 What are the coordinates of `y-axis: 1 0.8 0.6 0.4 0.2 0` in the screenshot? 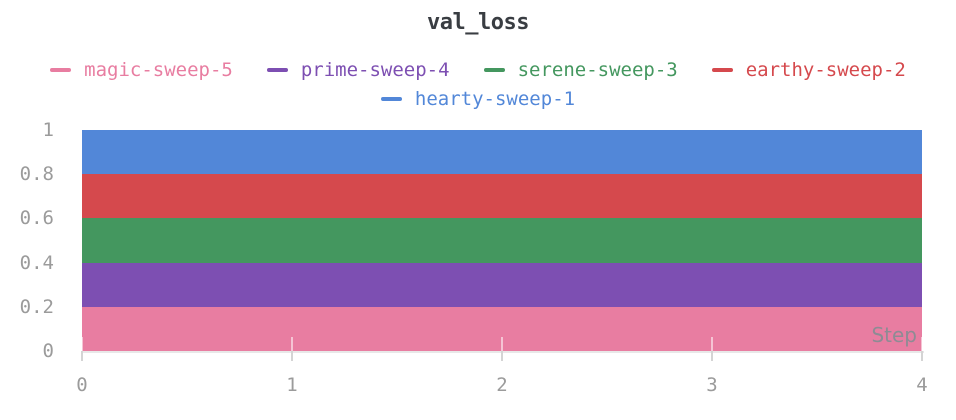 It's located at (28, 240).